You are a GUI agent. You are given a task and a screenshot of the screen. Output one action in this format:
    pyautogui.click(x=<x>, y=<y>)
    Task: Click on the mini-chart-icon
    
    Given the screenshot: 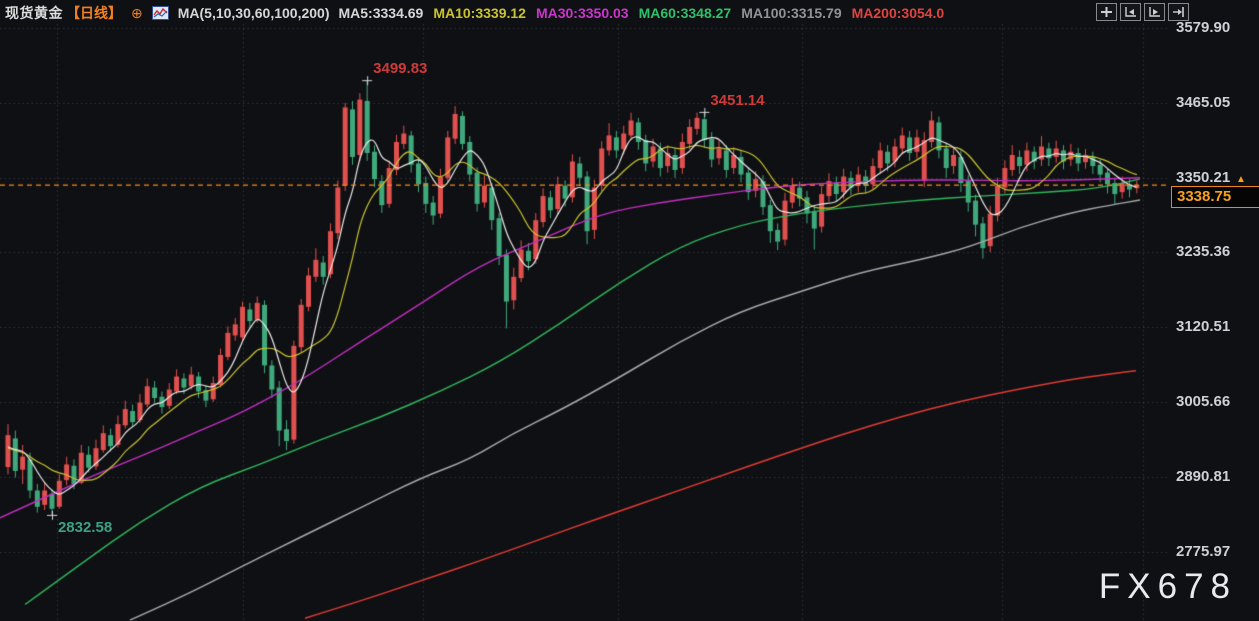 What is the action you would take?
    pyautogui.click(x=160, y=13)
    